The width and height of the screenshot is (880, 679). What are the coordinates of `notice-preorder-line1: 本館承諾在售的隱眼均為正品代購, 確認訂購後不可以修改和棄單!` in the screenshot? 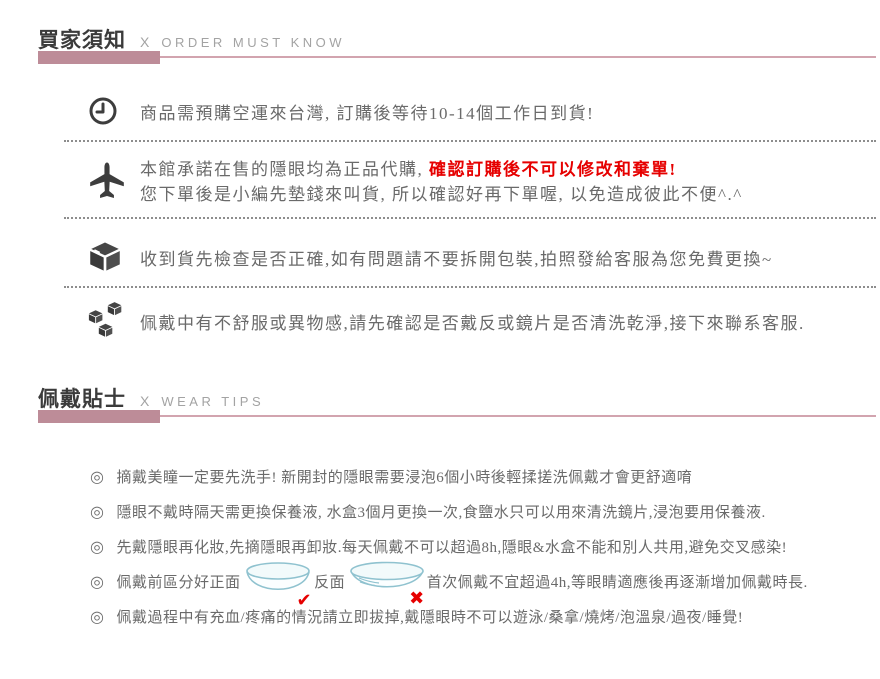 It's located at (441, 169).